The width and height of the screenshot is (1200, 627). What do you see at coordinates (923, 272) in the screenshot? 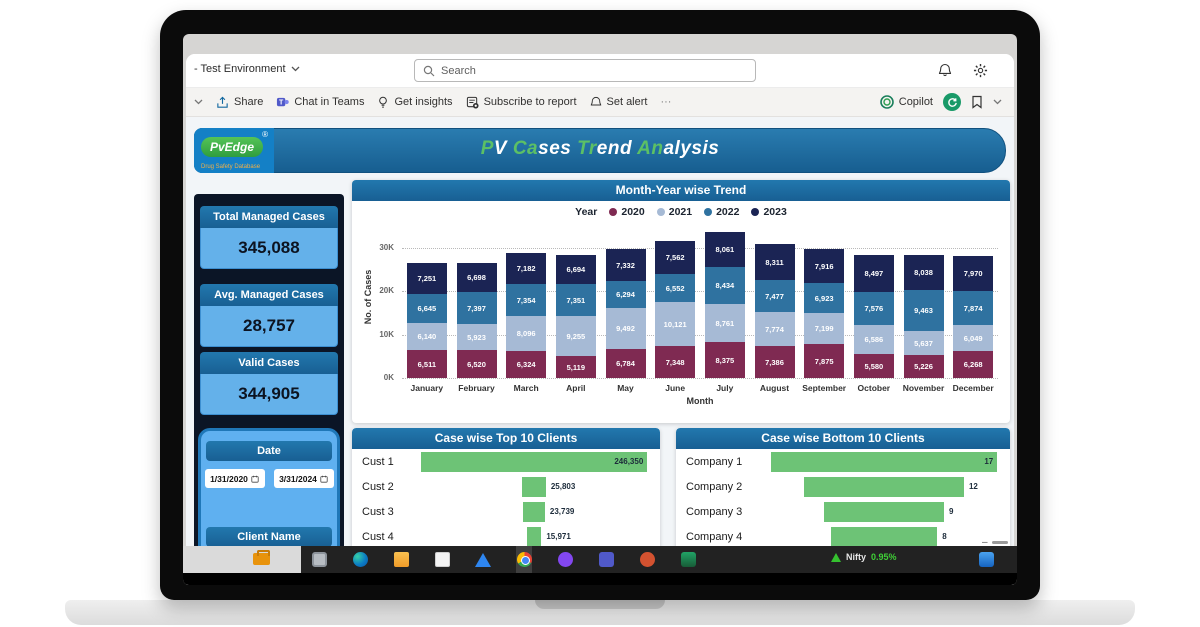
I see `bar-segment-2023: 8,038` at bounding box center [923, 272].